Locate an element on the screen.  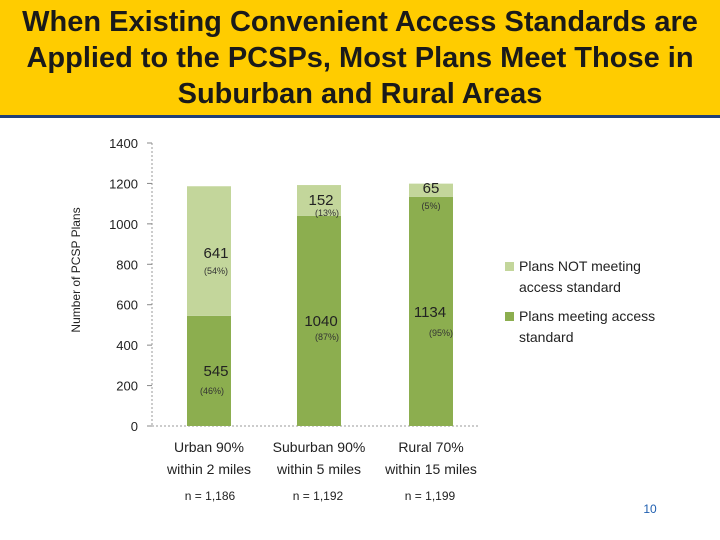
y-tick-label: 400 is located at coordinates (127, 345).